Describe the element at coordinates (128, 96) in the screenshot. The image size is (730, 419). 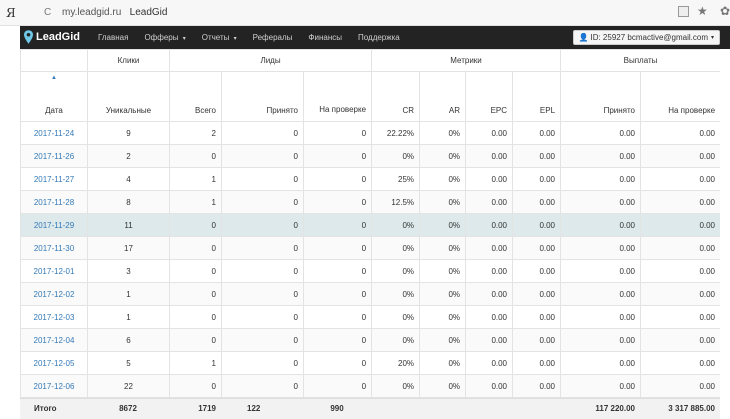
I see `col-unique: Уникальные` at that location.